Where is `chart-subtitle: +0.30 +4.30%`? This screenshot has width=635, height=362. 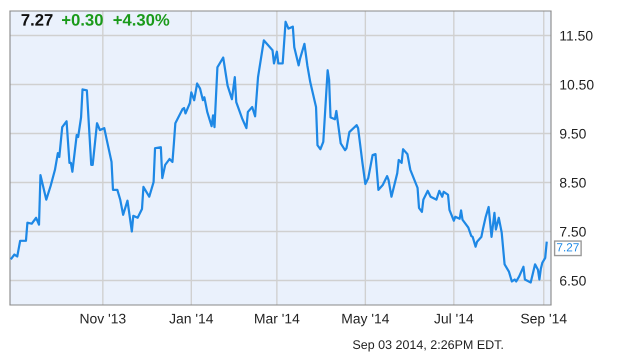
chart-subtitle: +0.30 +4.30% is located at coordinates (116, 20).